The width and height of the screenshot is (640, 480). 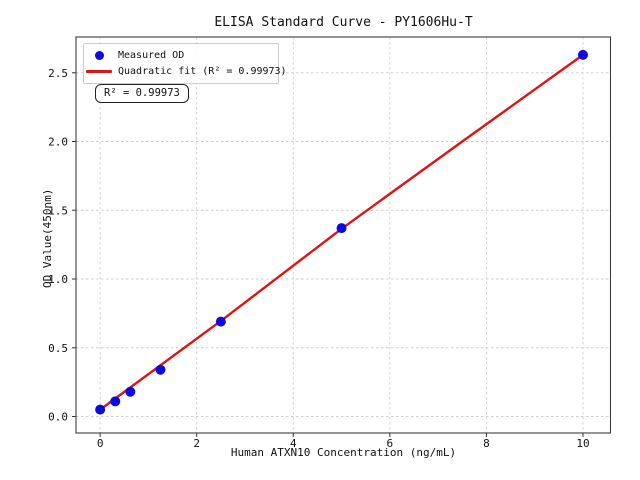 I want to click on x-axis-label: Human ATXN10 Concentration (ng/mL), so click(x=343, y=452).